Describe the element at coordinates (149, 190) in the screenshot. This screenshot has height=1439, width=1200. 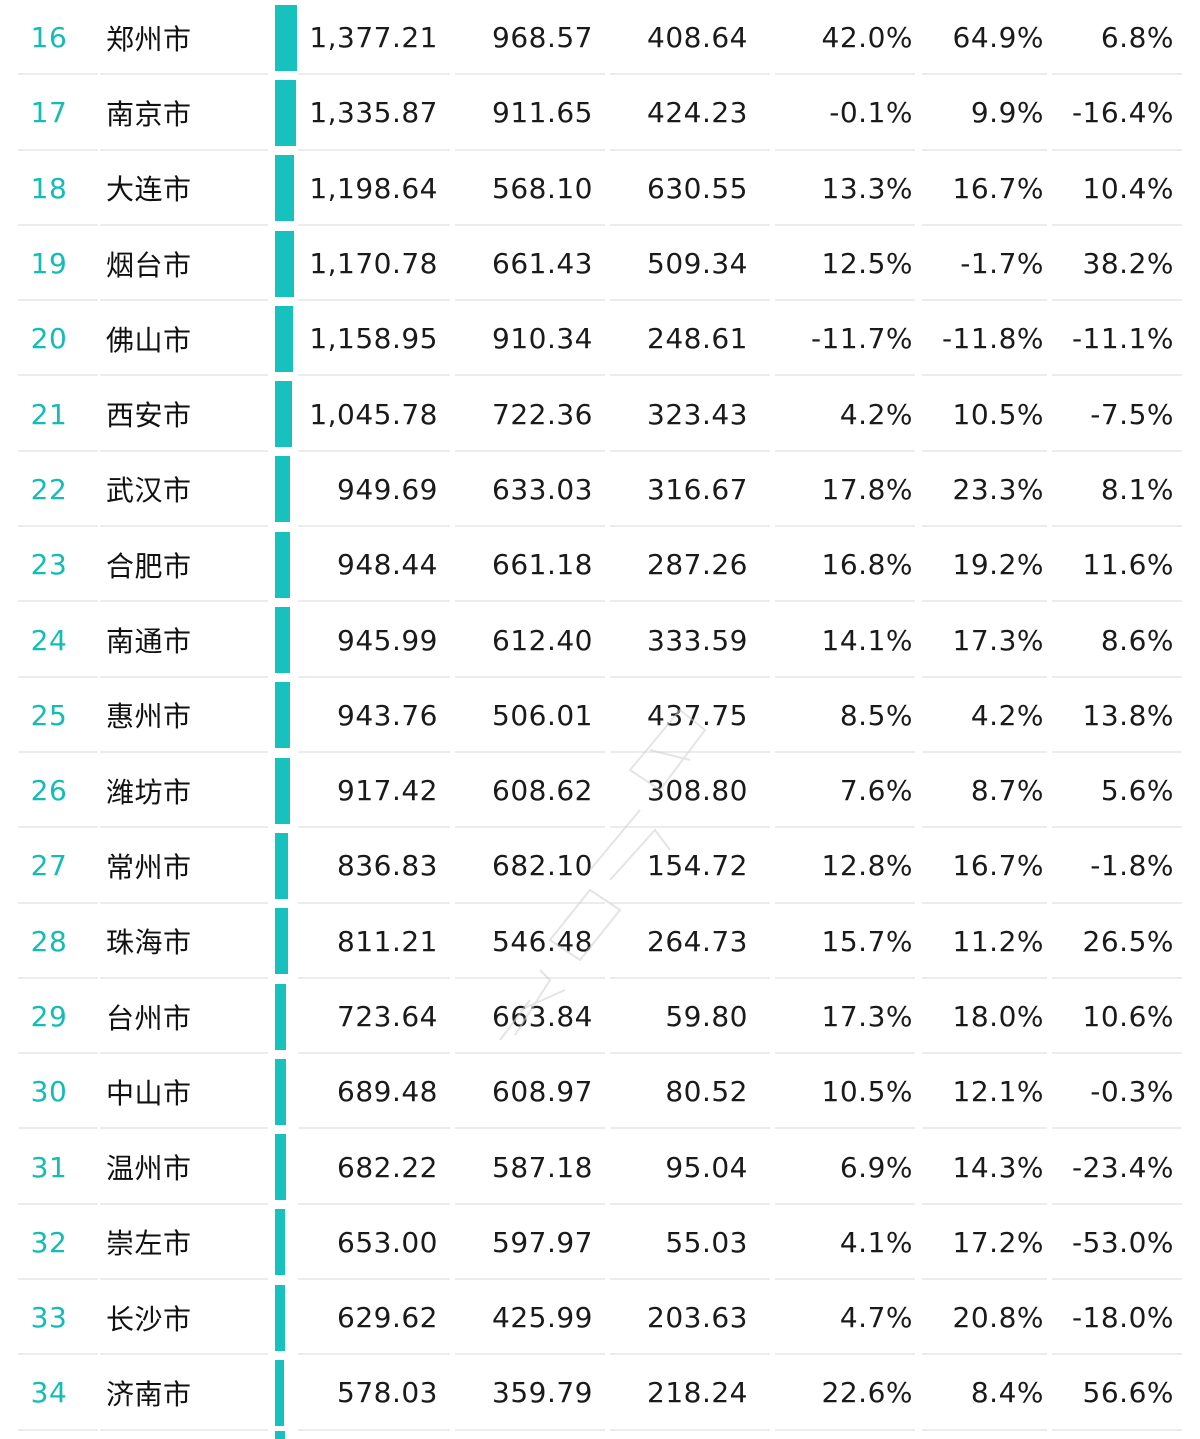
I see `city-name: 大连市` at that location.